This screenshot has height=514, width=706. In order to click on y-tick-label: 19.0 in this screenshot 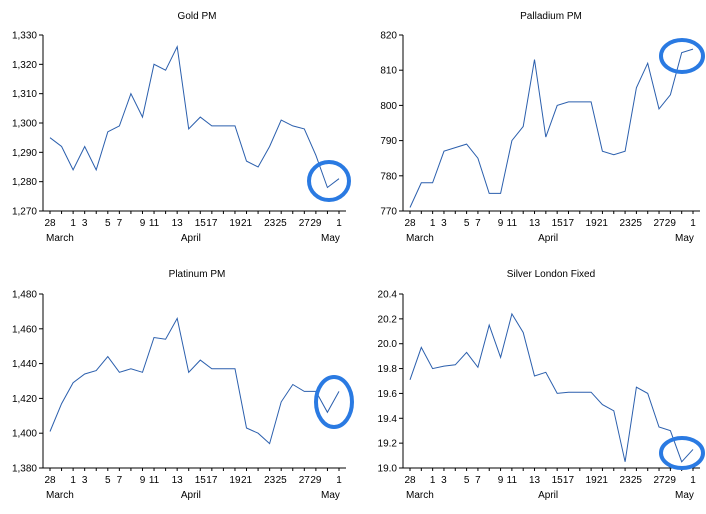, I will do `click(388, 469)`.